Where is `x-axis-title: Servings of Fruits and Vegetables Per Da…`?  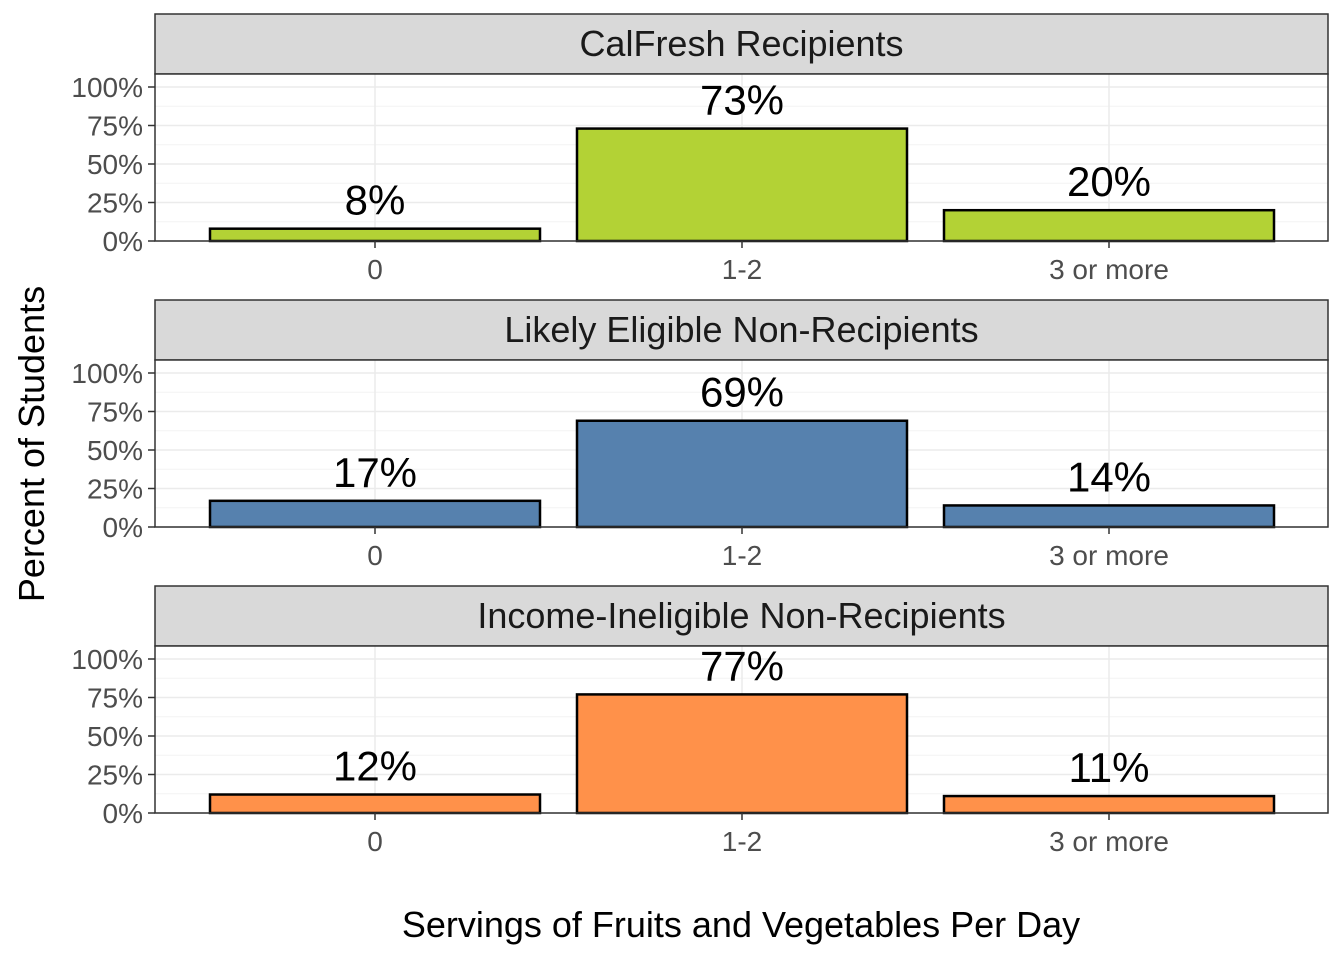
x-axis-title: Servings of Fruits and Vegetables Per Da… is located at coordinates (741, 924).